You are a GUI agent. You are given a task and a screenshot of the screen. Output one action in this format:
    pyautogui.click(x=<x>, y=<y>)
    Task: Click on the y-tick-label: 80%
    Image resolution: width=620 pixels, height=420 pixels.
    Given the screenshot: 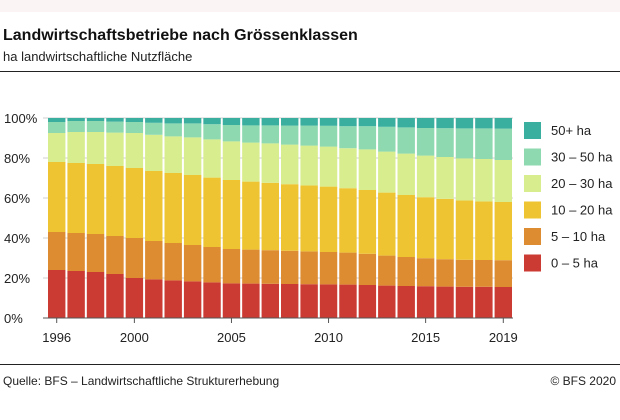 What is the action you would take?
    pyautogui.click(x=17, y=158)
    